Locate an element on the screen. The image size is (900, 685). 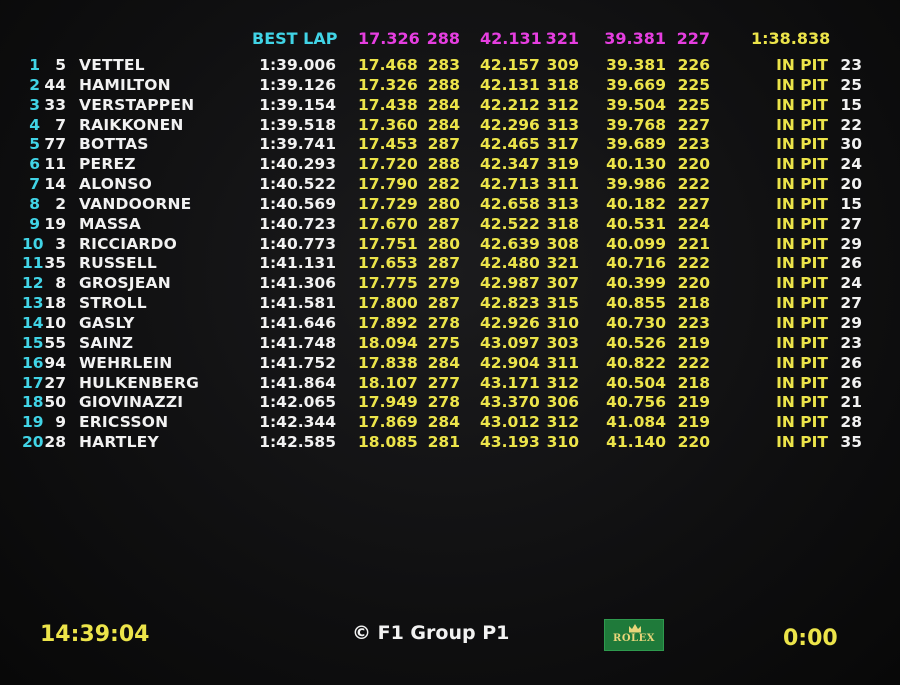
sector2-time: 43.012 is located at coordinates (510, 422).